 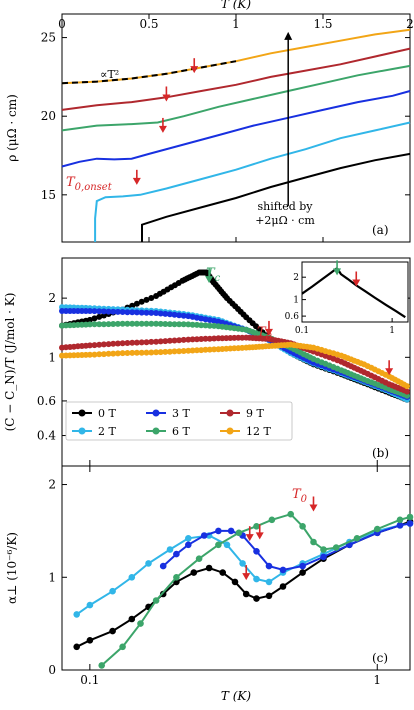 What do you see at coordinates (286, 547) in the screenshot?
I see `alpha-series-3T` at bounding box center [286, 547].